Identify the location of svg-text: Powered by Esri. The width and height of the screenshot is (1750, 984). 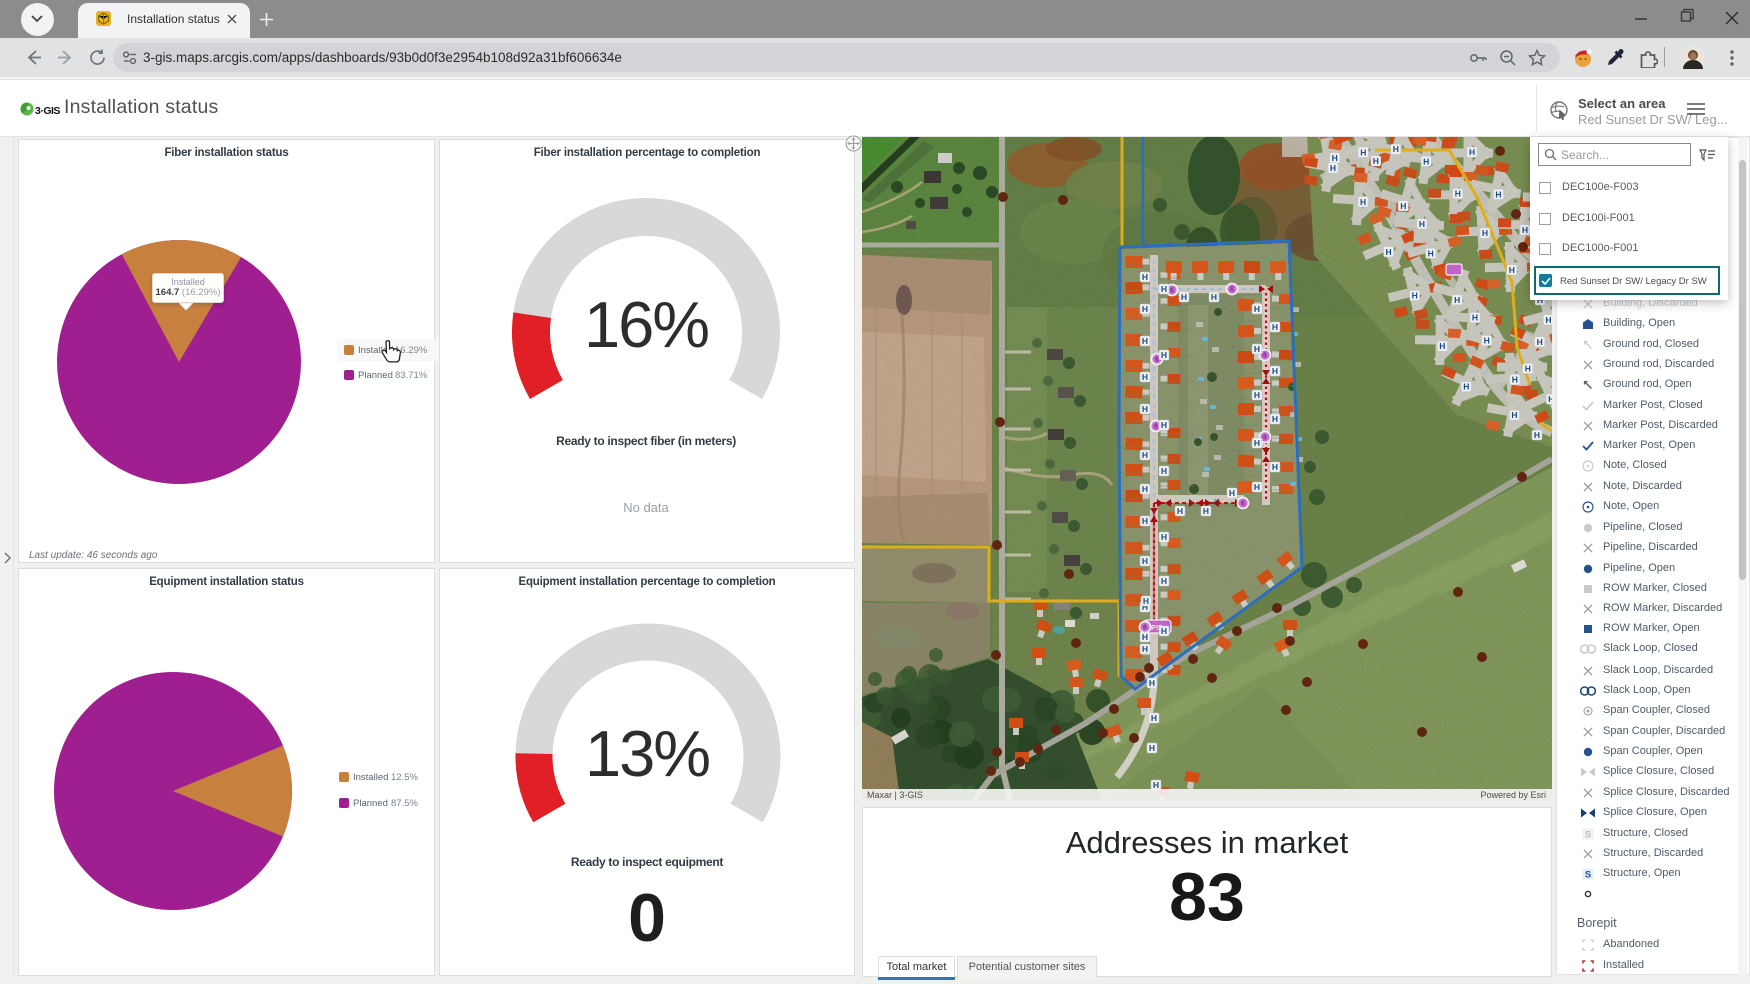
(1513, 795).